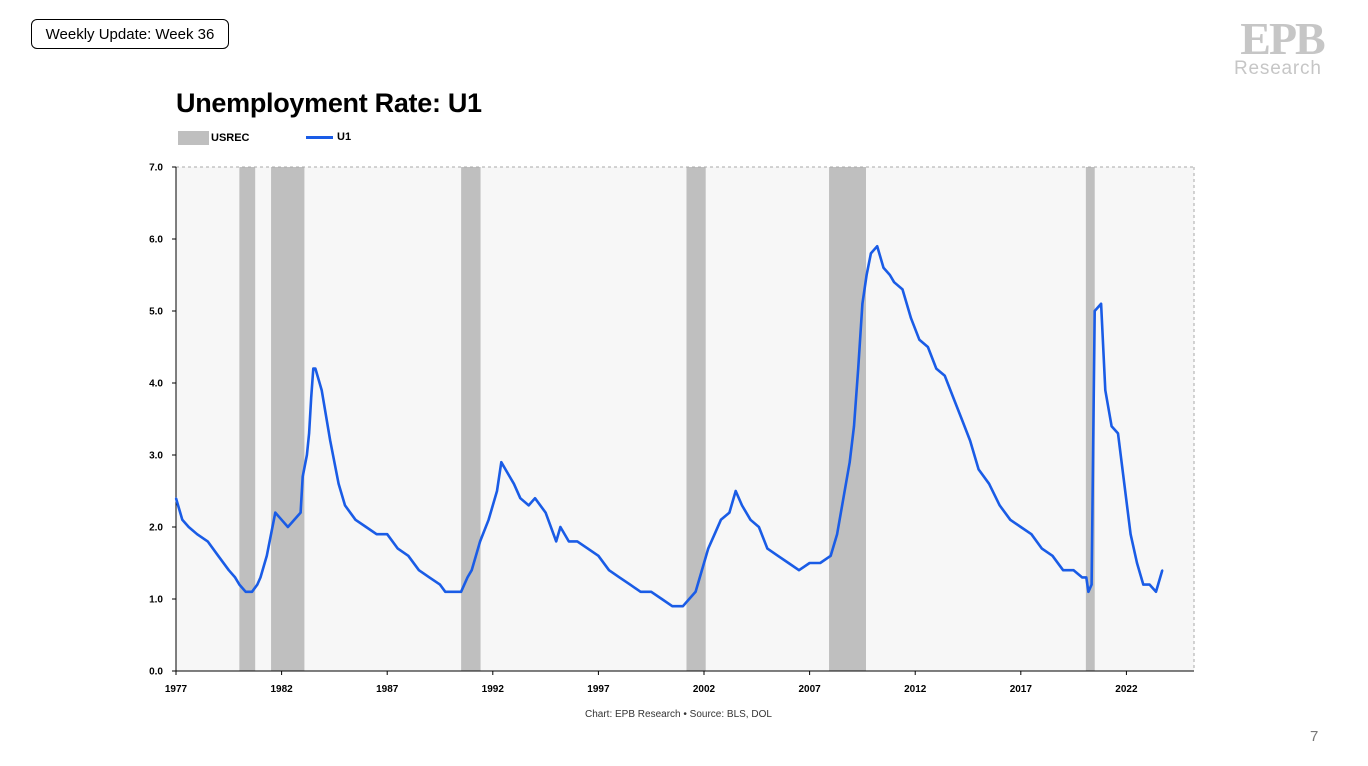 This screenshot has height=766, width=1368. What do you see at coordinates (156, 312) in the screenshot?
I see `y-tick-label: 5.0` at bounding box center [156, 312].